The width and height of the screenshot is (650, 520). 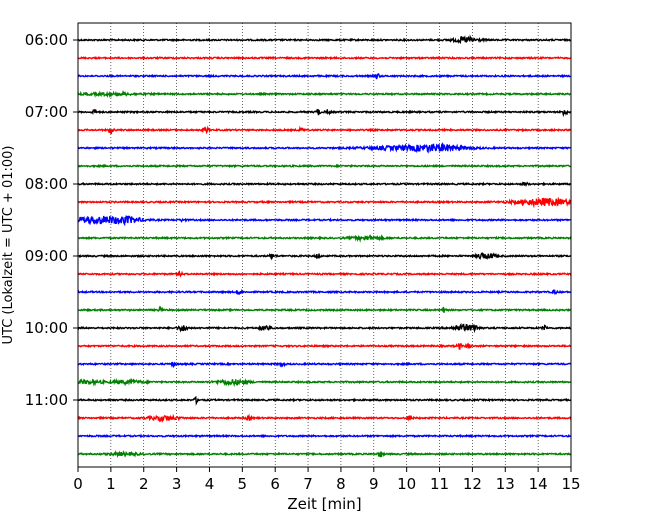 I want to click on x-tick-label: 0, so click(x=78, y=484).